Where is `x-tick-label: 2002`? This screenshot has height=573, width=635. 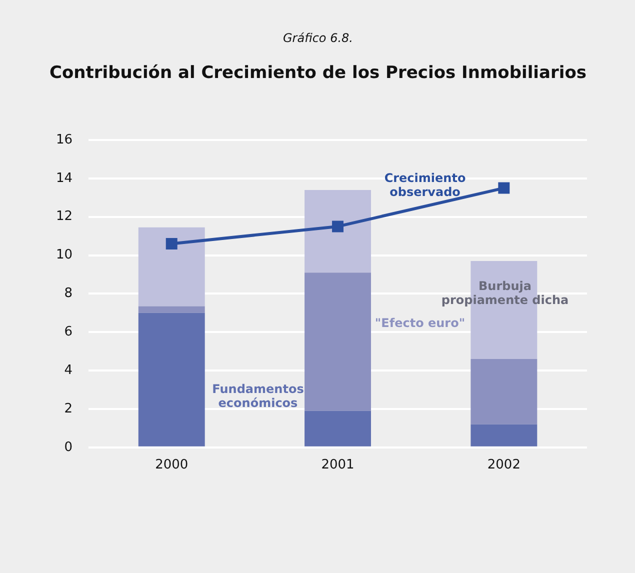
x-tick-label: 2002 is located at coordinates (503, 465).